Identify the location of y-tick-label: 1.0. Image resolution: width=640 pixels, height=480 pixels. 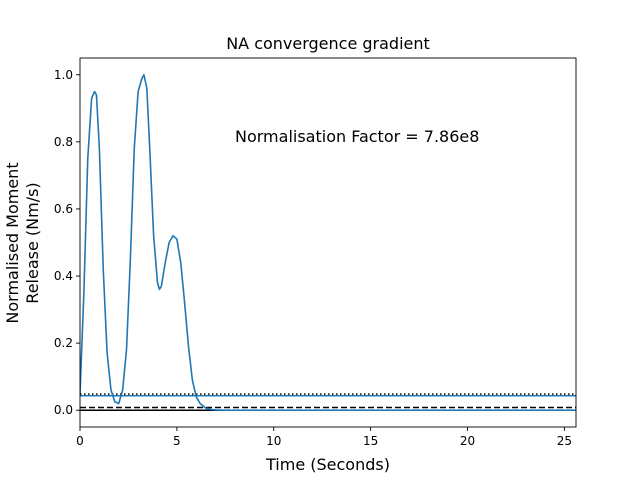
(63, 75).